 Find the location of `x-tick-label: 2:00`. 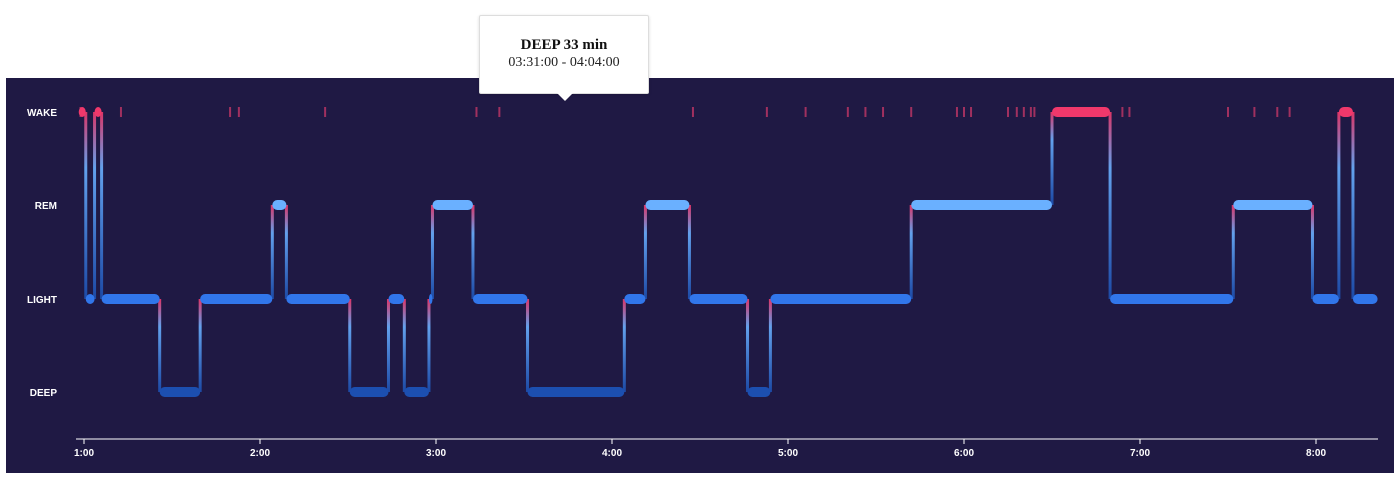

x-tick-label: 2:00 is located at coordinates (260, 453).